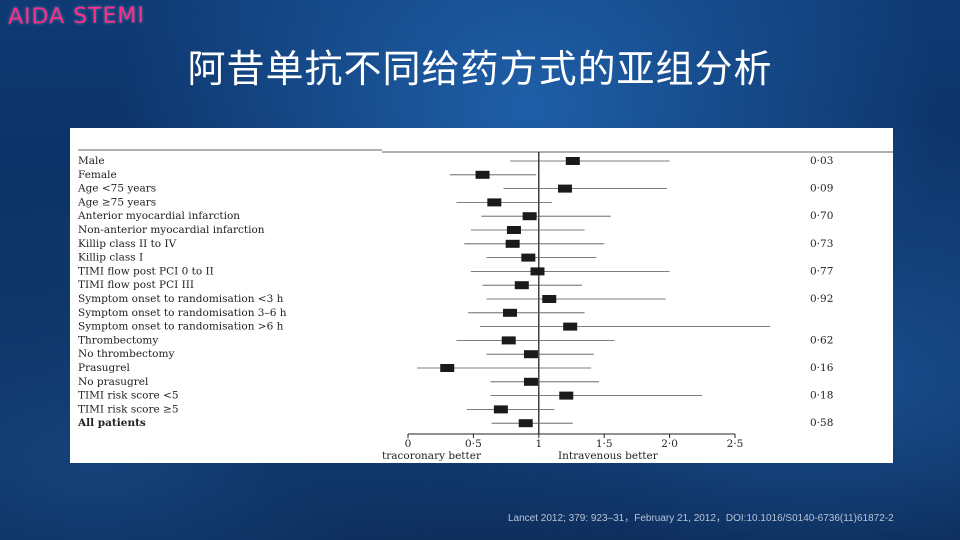  I want to click on row-label: Symptom onset to randomisation <3 h, so click(181, 299).